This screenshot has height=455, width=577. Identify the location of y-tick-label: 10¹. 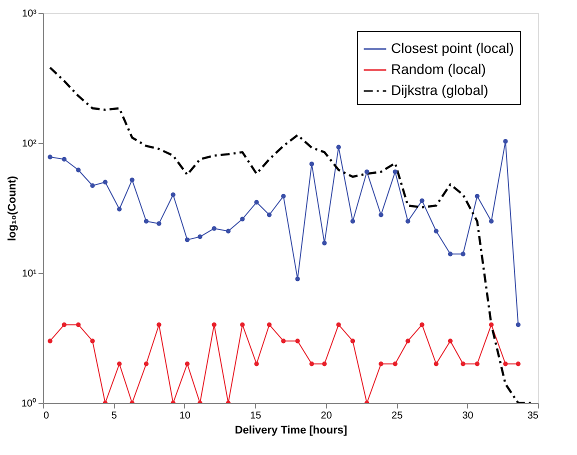
(30, 274).